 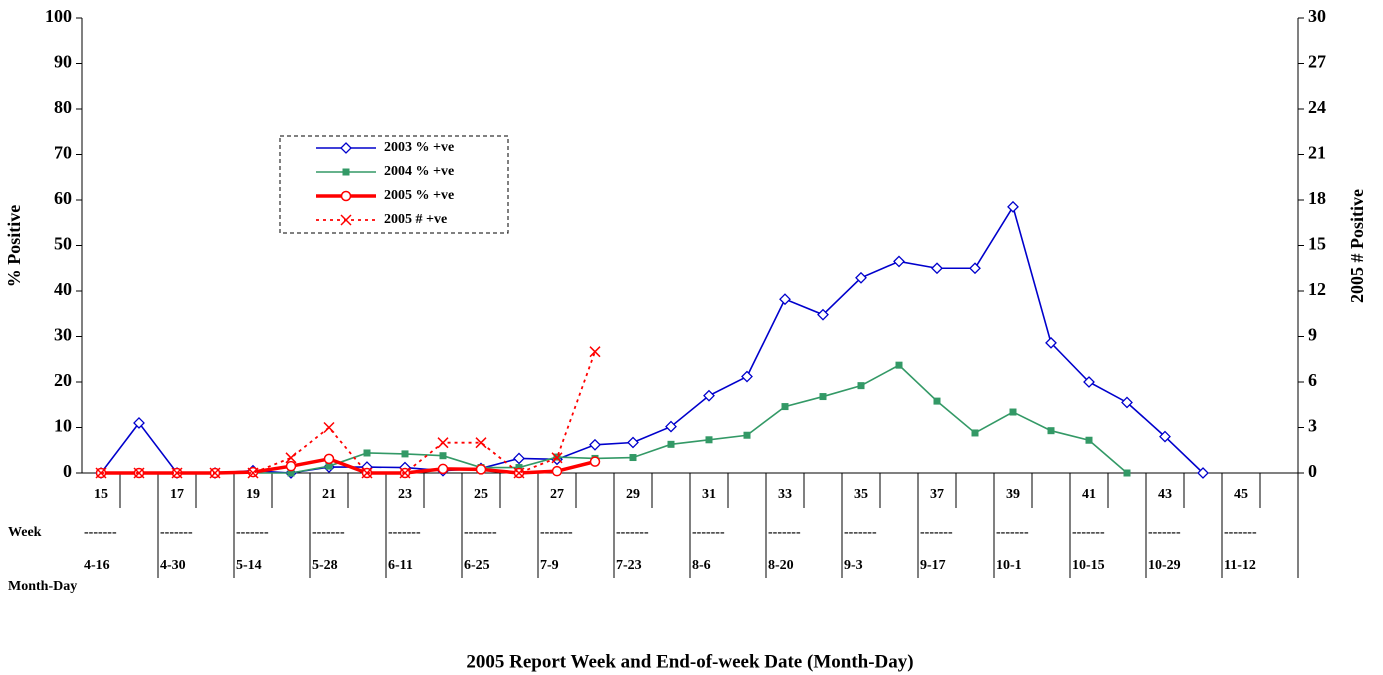 I want to click on y-tick-label: 40, so click(x=63, y=289).